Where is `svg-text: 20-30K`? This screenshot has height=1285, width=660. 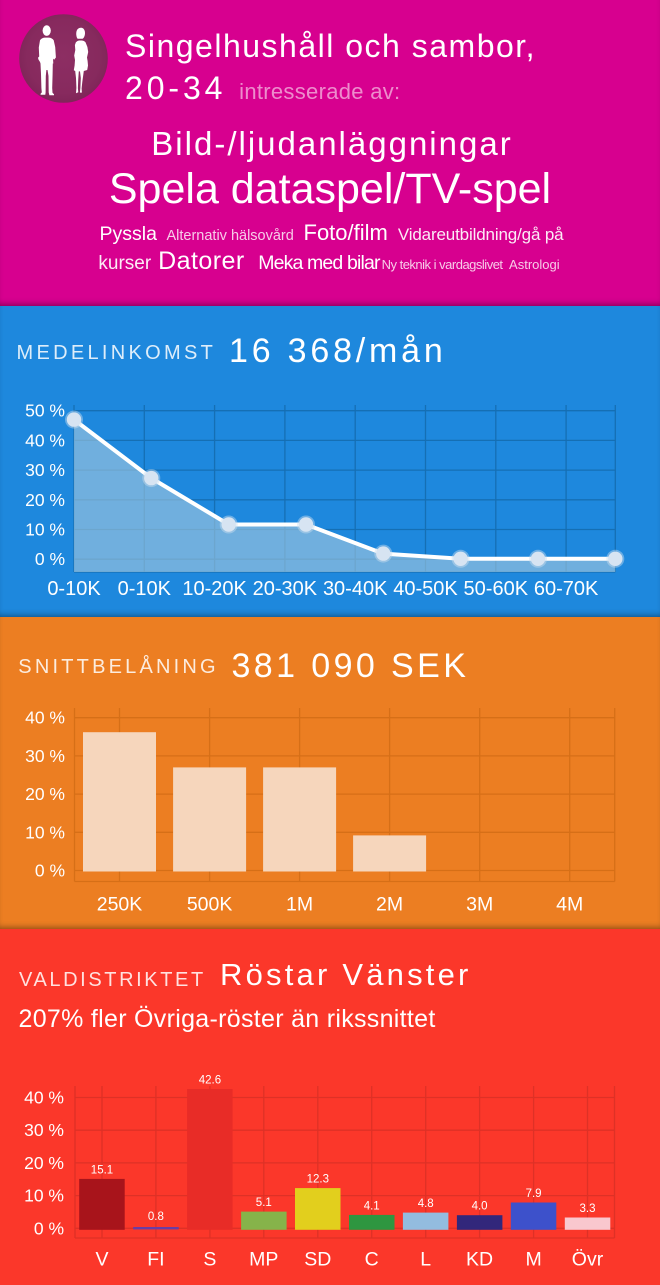
svg-text: 20-30K is located at coordinates (285, 589).